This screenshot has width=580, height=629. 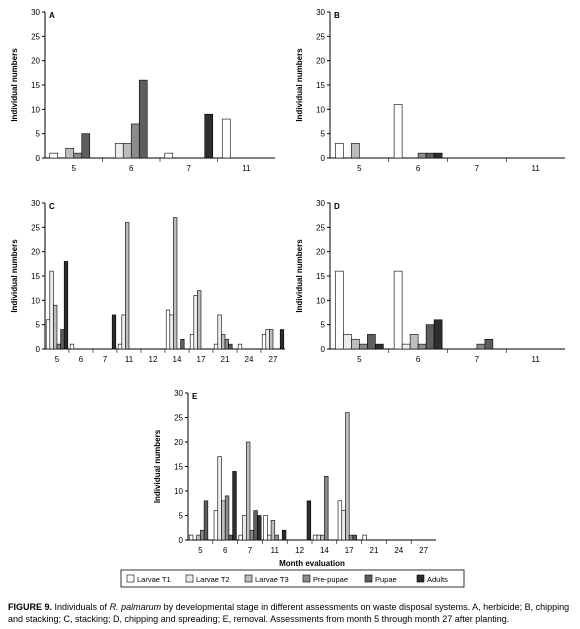 What do you see at coordinates (213, 579) in the screenshot?
I see `legend-label: Larvae T2` at bounding box center [213, 579].